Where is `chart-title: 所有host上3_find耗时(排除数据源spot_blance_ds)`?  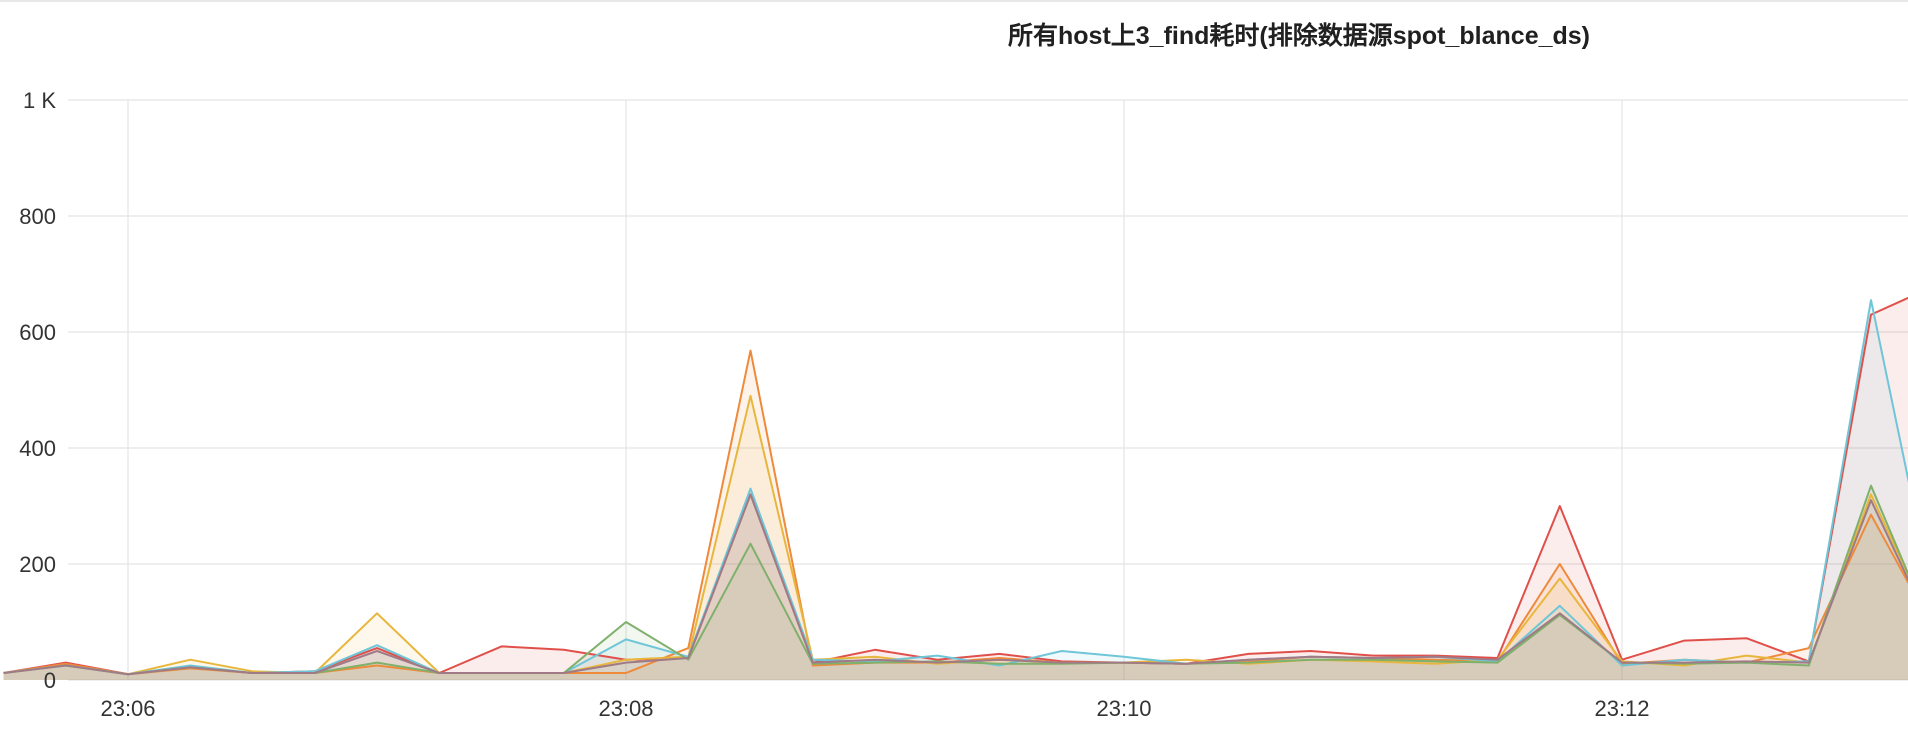
chart-title: 所有host上3_find耗时(排除数据源spot_blance_ds) is located at coordinates (1299, 36).